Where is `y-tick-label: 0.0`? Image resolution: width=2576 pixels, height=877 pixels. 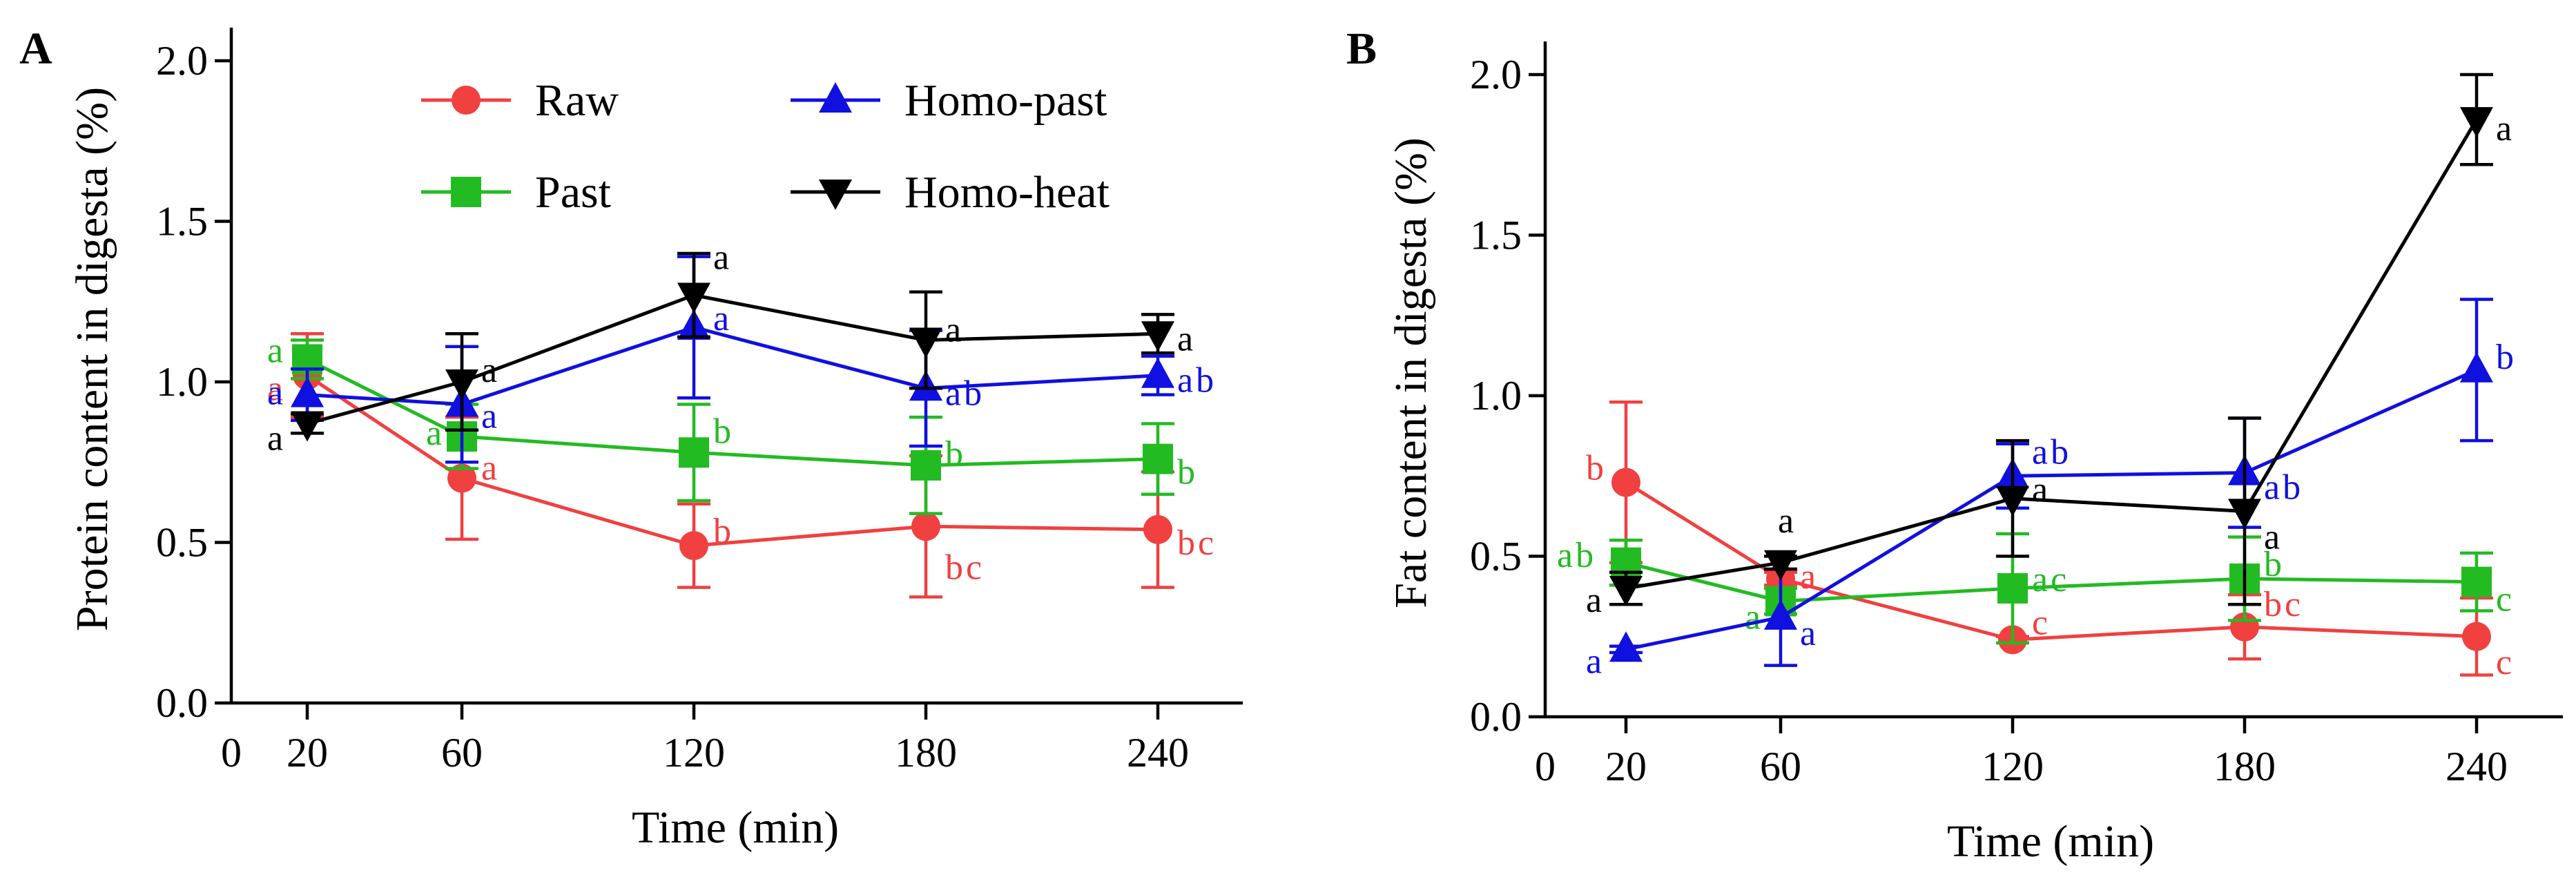
y-tick-label: 0.0 is located at coordinates (182, 703).